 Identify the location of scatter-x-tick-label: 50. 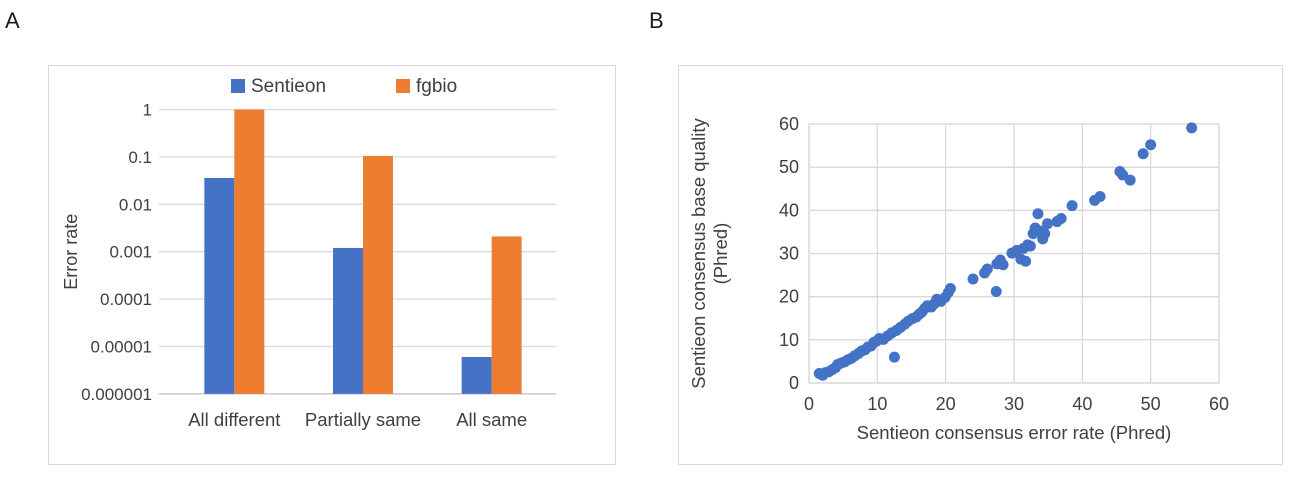
(1151, 404).